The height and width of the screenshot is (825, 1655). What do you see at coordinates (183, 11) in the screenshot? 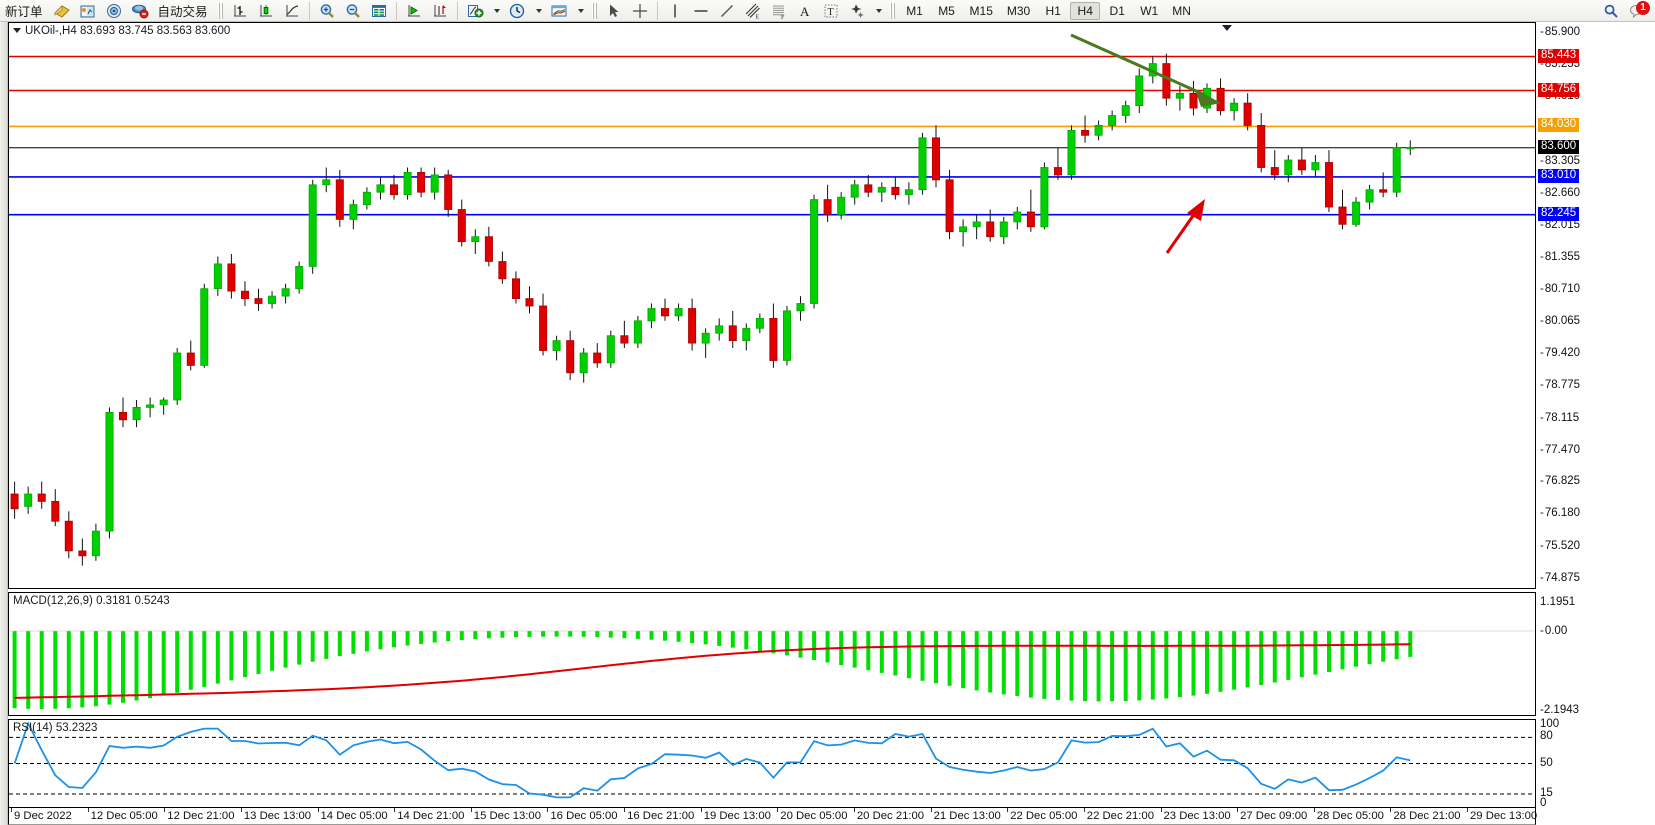
I see `autotrade-button: 自动交易` at bounding box center [183, 11].